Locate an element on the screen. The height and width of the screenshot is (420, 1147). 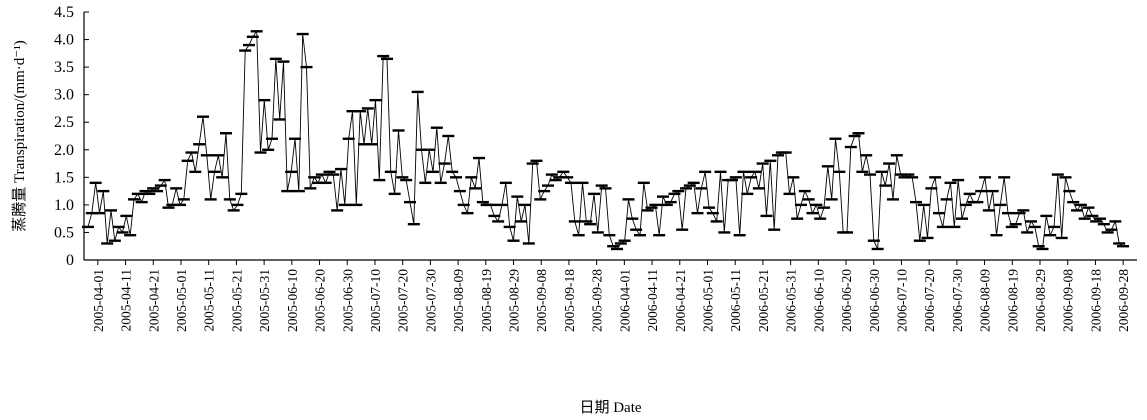
y-tick-label: 0.5 is located at coordinates (64, 232).